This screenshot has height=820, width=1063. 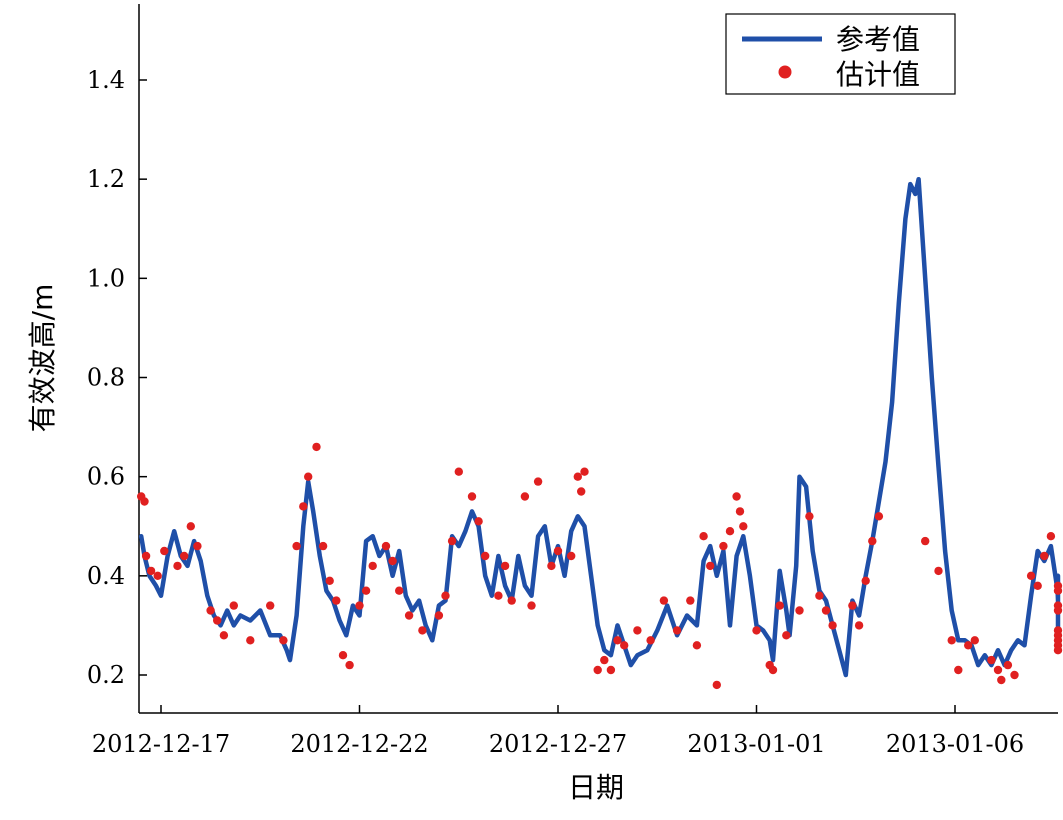 What do you see at coordinates (955, 744) in the screenshot?
I see `x-tick-label: 2013-01-06` at bounding box center [955, 744].